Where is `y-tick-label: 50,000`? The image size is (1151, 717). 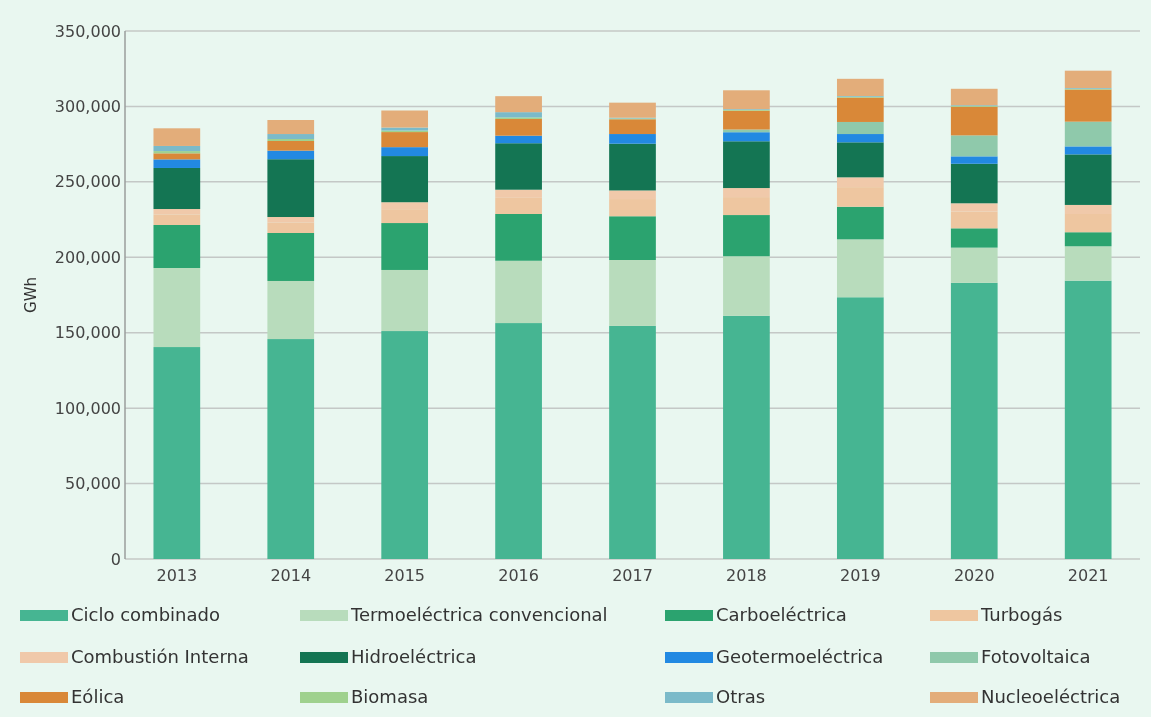 y-tick-label: 50,000 is located at coordinates (93, 484).